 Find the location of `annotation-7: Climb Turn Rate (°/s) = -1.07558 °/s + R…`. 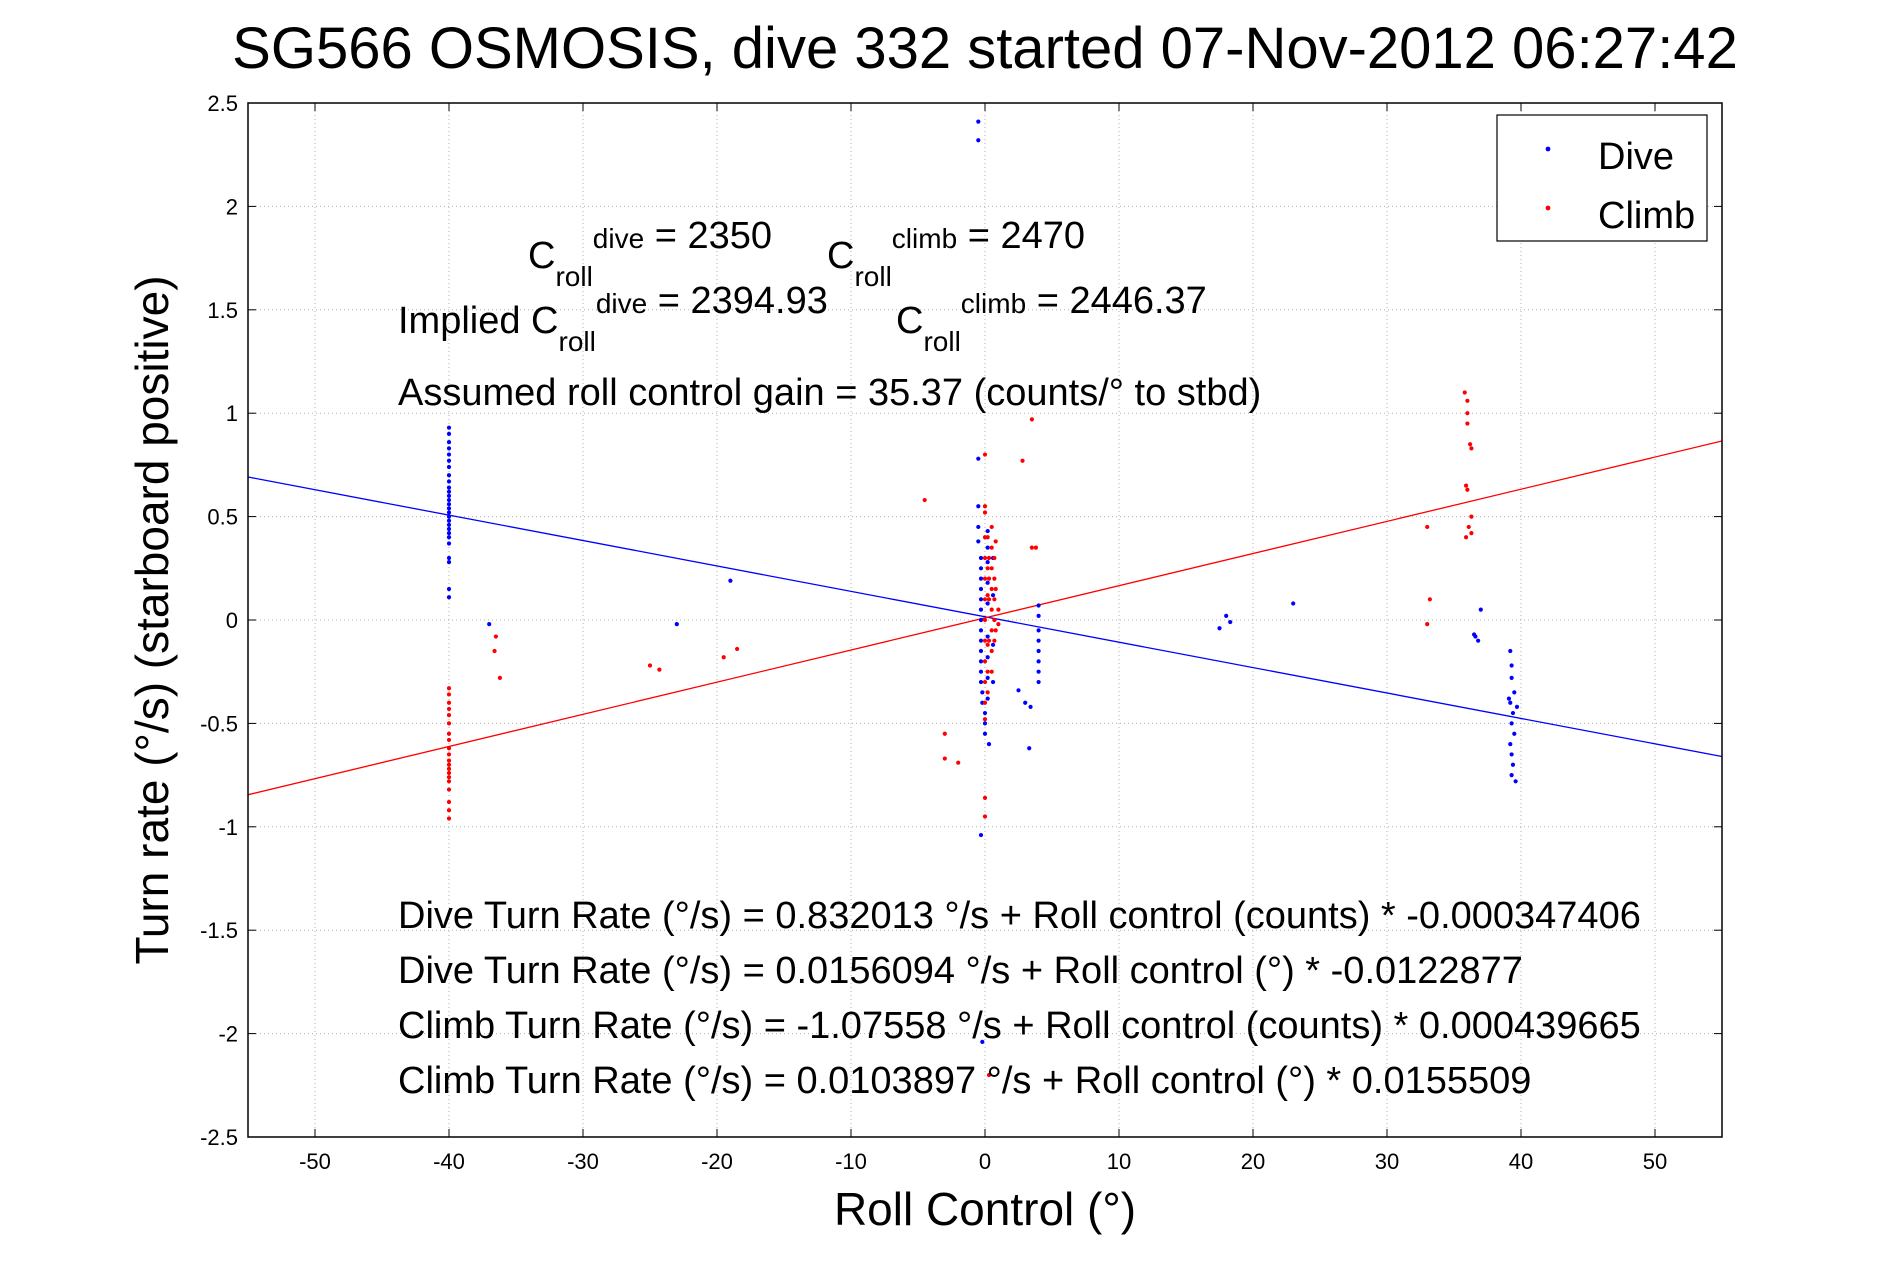

annotation-7: Climb Turn Rate (°/s) = -1.07558 °/s + R… is located at coordinates (1019, 1026).